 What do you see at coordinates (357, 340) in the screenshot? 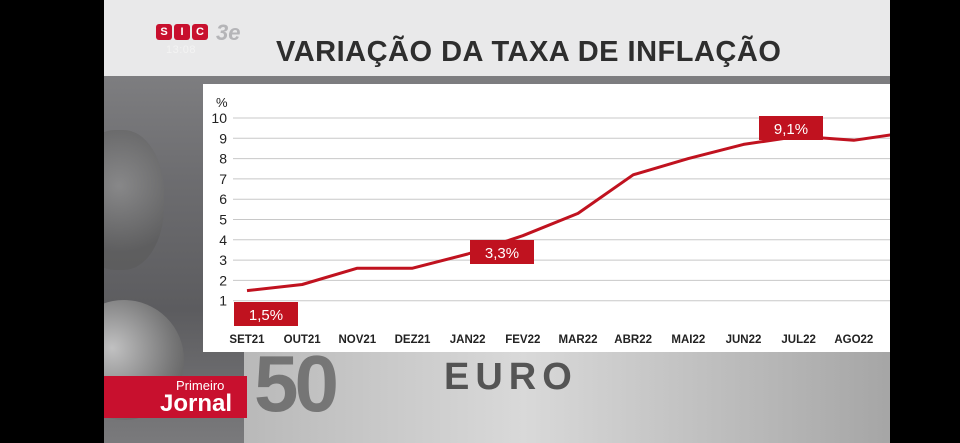
I see `x-tick-label: NOV21` at bounding box center [357, 340].